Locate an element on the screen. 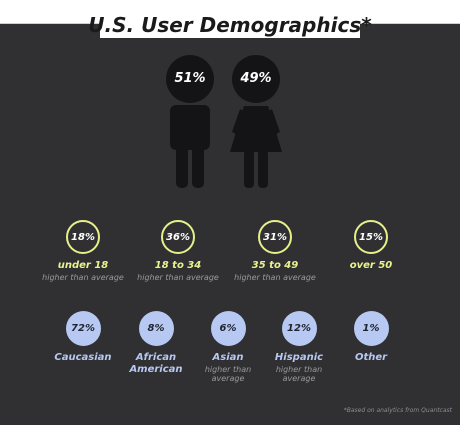  age-label: 18 to 34 is located at coordinates (178, 265).